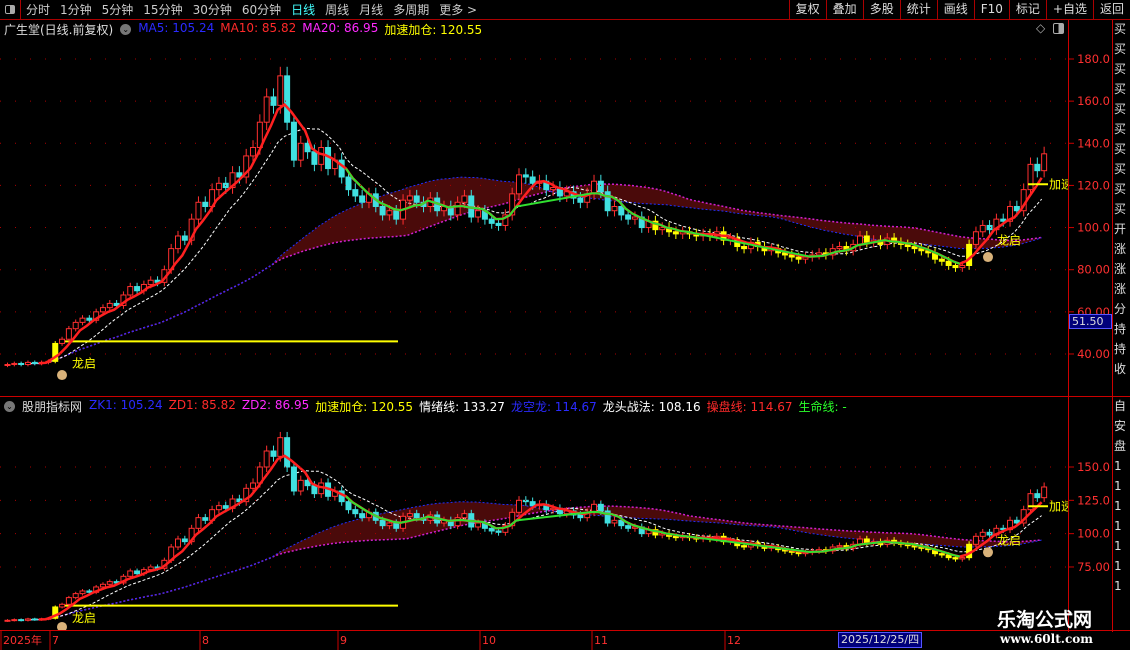 The image size is (1130, 650). I want to click on diamond-icon: ◇, so click(1041, 28).